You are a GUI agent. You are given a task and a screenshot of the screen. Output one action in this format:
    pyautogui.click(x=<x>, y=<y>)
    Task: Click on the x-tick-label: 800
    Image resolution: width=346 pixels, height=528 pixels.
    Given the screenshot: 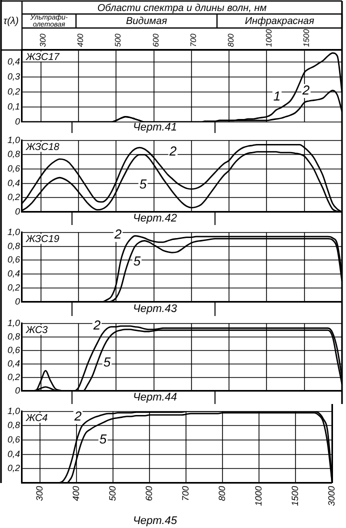 What is the action you would take?
    pyautogui.click(x=222, y=494)
    